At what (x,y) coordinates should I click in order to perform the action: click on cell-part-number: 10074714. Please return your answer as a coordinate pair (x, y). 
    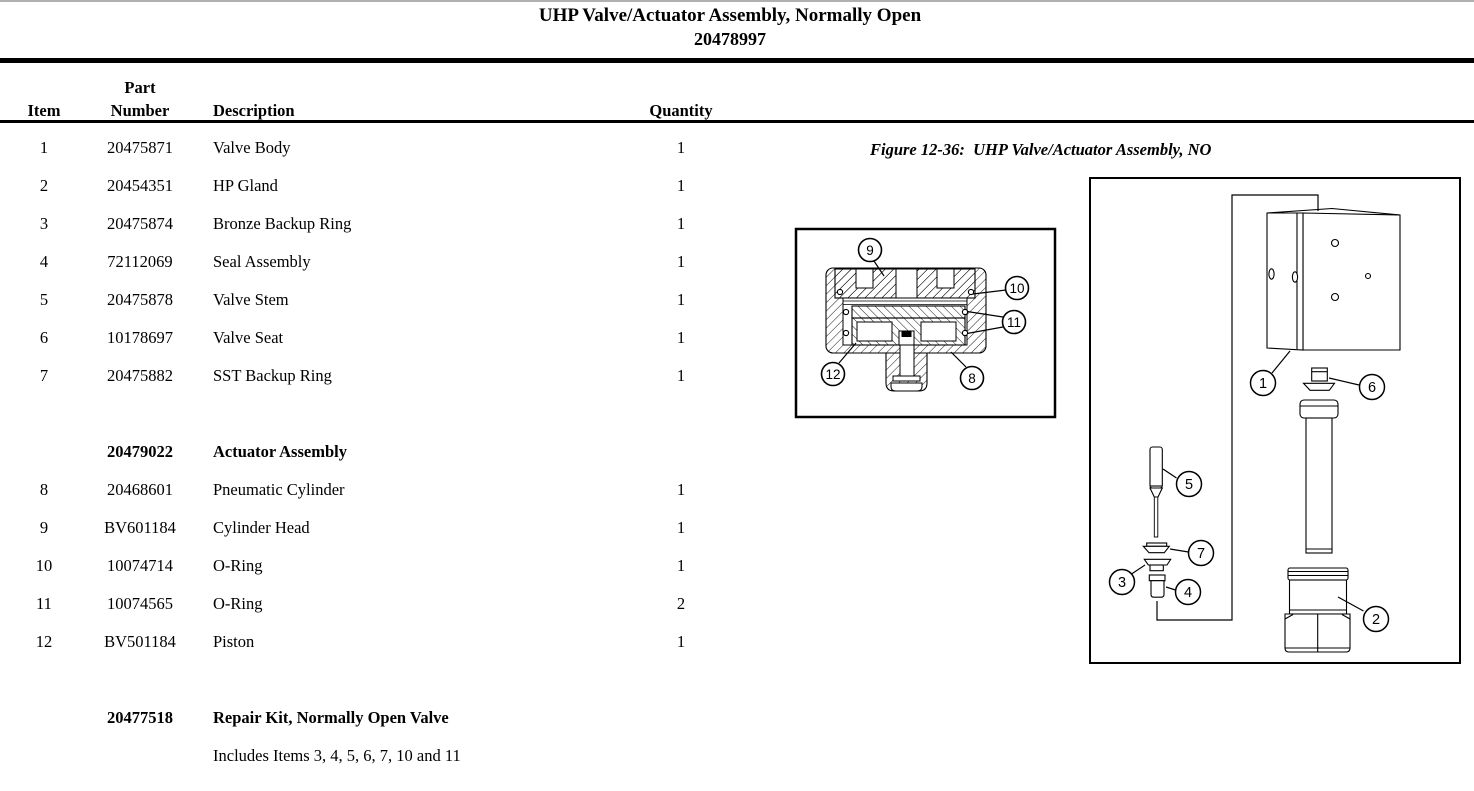
    Looking at the image, I should click on (140, 565).